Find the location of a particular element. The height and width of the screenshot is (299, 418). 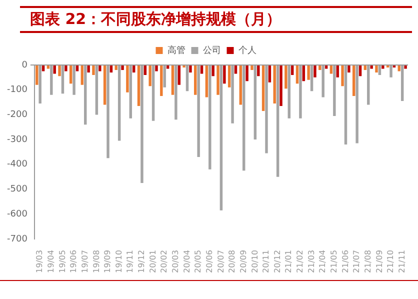

y-tick-label: -700 is located at coordinates (17, 239).